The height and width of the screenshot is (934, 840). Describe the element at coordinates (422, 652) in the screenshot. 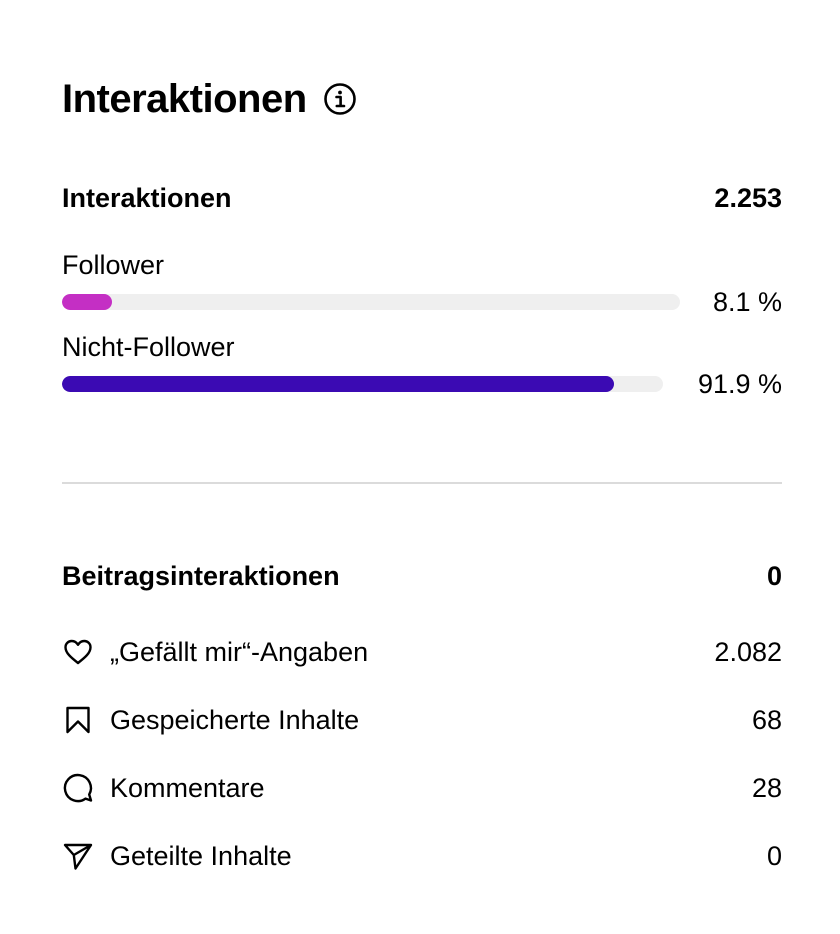

I see `metric-row-likes: „Gefällt mir“-Angaben 2.082` at that location.